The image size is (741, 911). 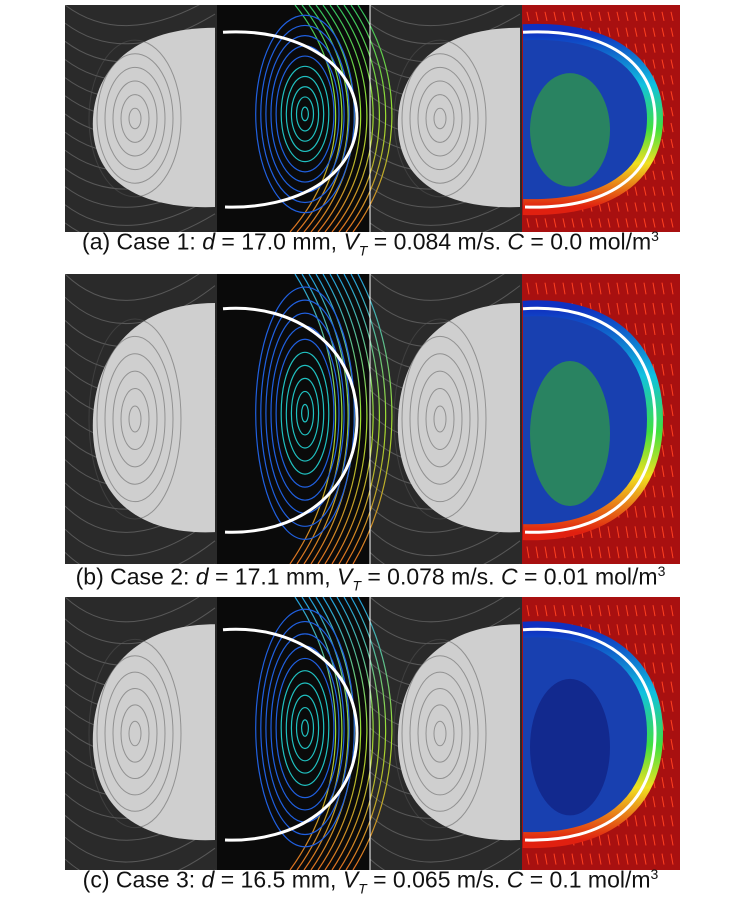 I want to click on caption-part: = 17.1 mm,, so click(x=273, y=576).